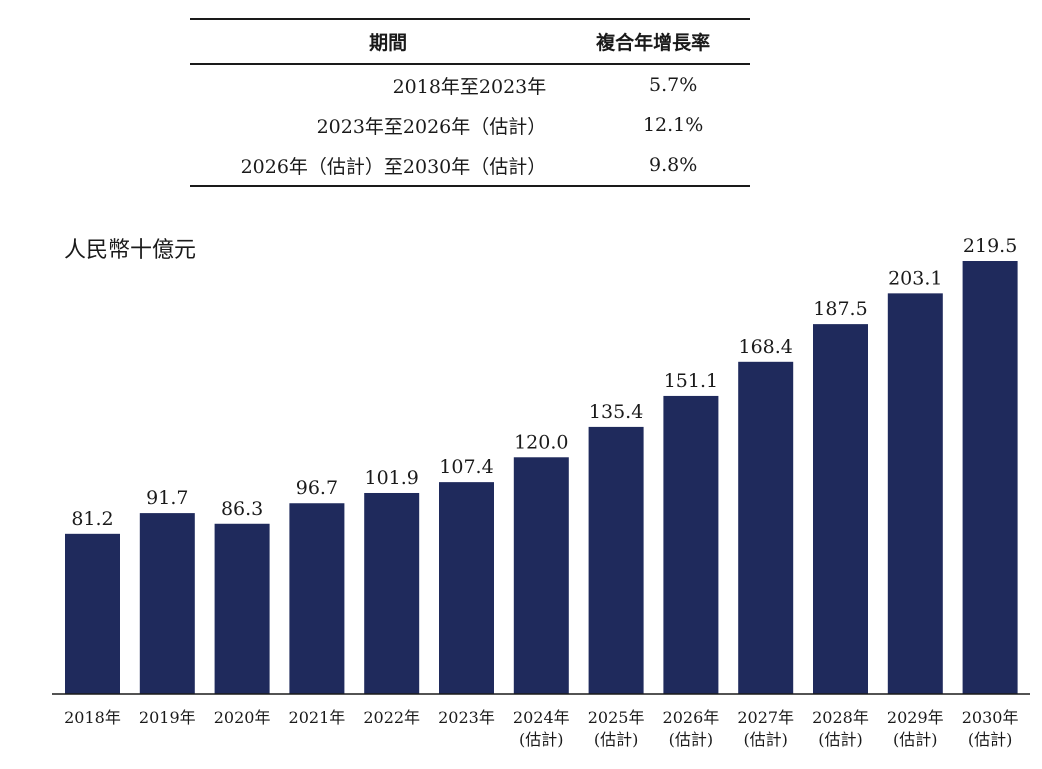 The width and height of the screenshot is (1042, 769). I want to click on bar-value-label: 203.1, so click(915, 278).